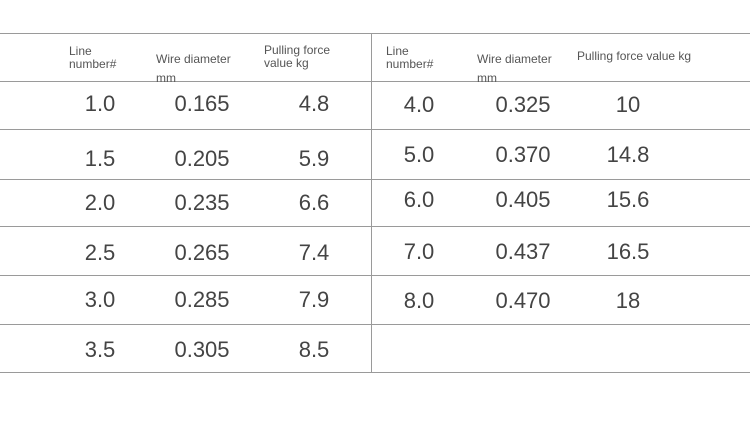 Image resolution: width=750 pixels, height=443 pixels. Describe the element at coordinates (523, 199) in the screenshot. I see `table-cell: 0.405` at that location.